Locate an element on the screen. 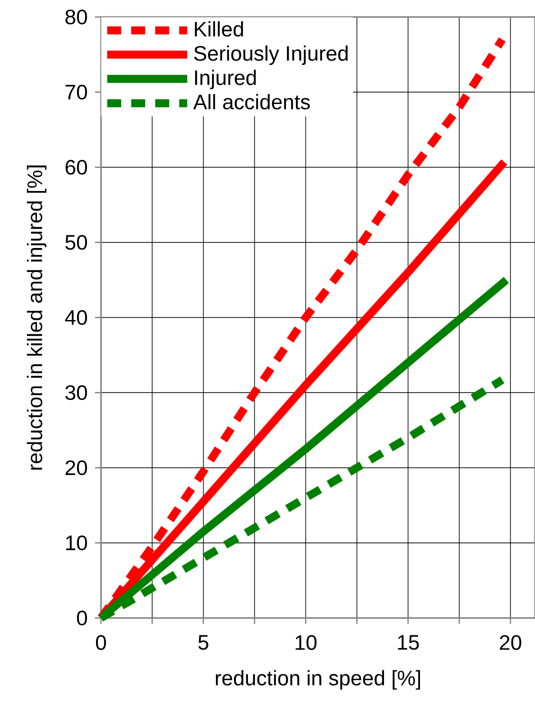 The height and width of the screenshot is (722, 535). legend-label: Seriously Injured is located at coordinates (271, 55).